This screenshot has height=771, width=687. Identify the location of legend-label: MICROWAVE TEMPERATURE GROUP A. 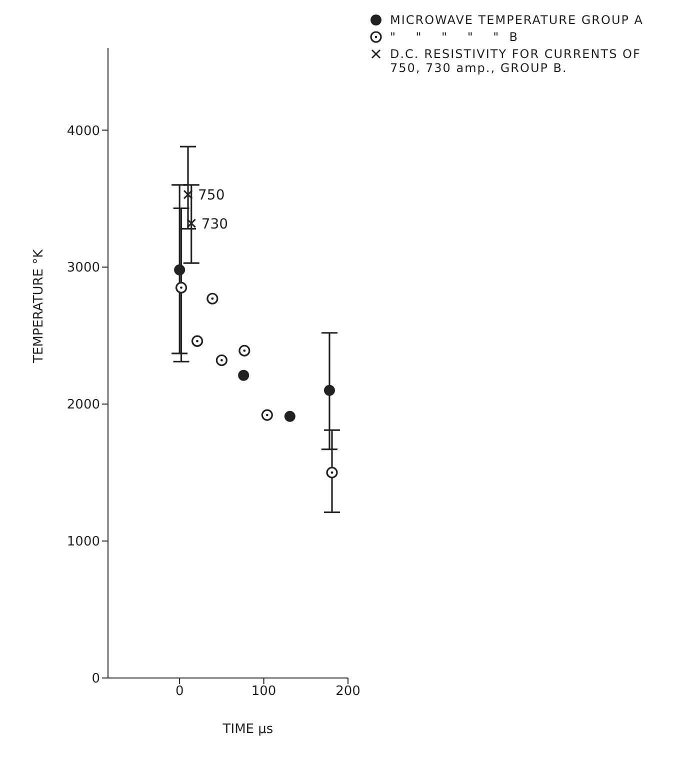
(517, 20).